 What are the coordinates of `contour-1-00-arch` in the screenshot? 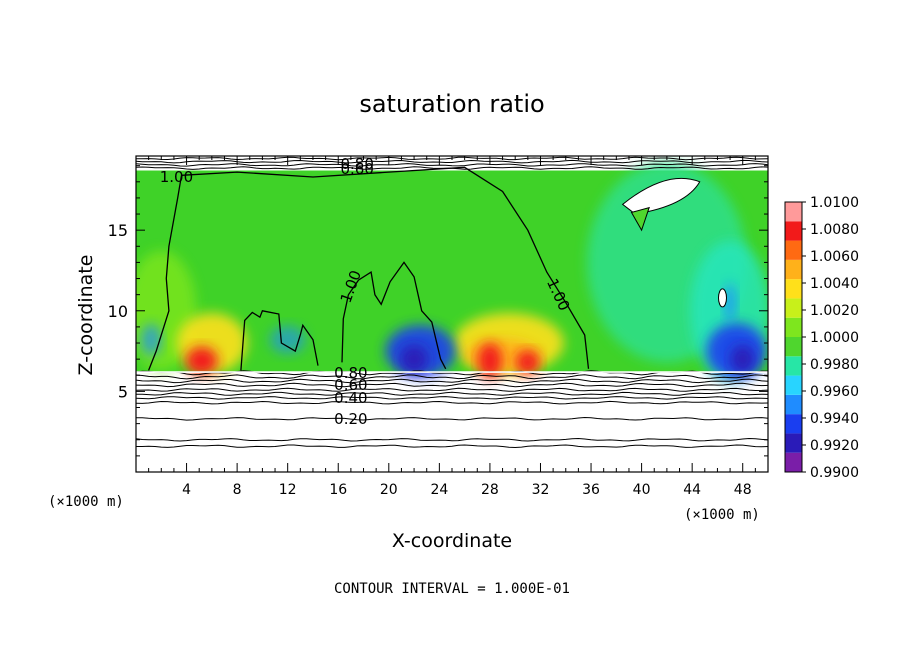 It's located at (385, 267).